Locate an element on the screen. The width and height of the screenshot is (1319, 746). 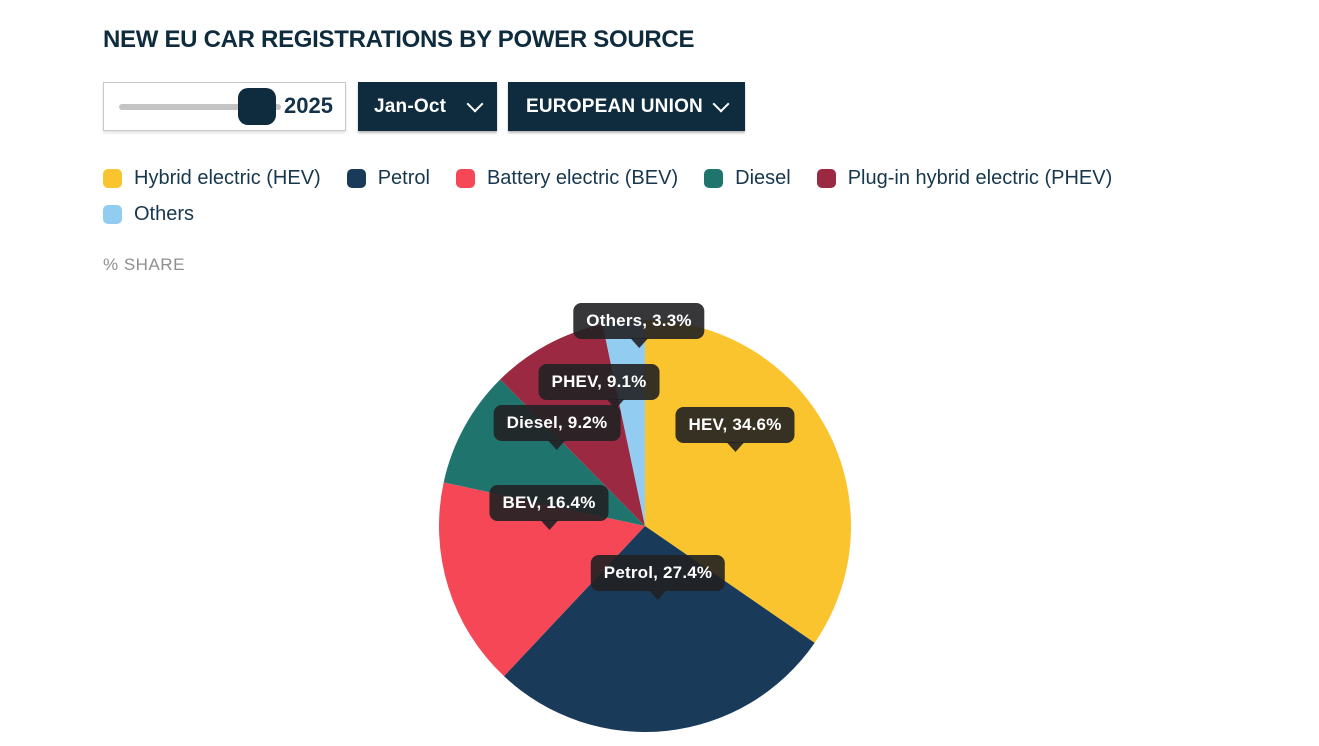
period-dropdown-label: Jan-Oct is located at coordinates (410, 106).